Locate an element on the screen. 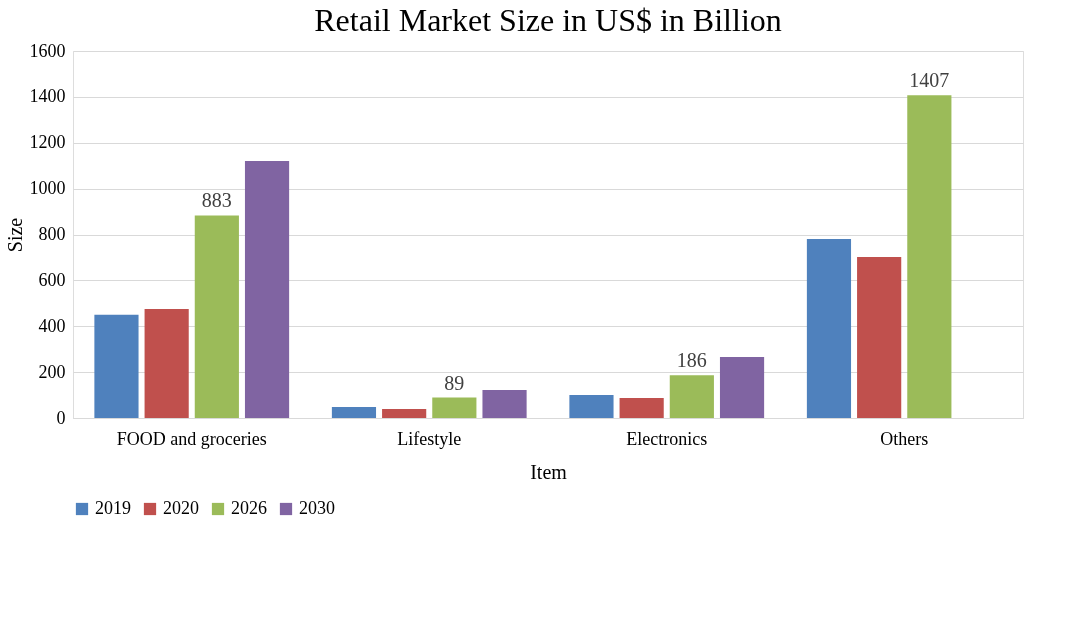 The height and width of the screenshot is (641, 1092). y-tick-label: 1000 is located at coordinates (47, 188).